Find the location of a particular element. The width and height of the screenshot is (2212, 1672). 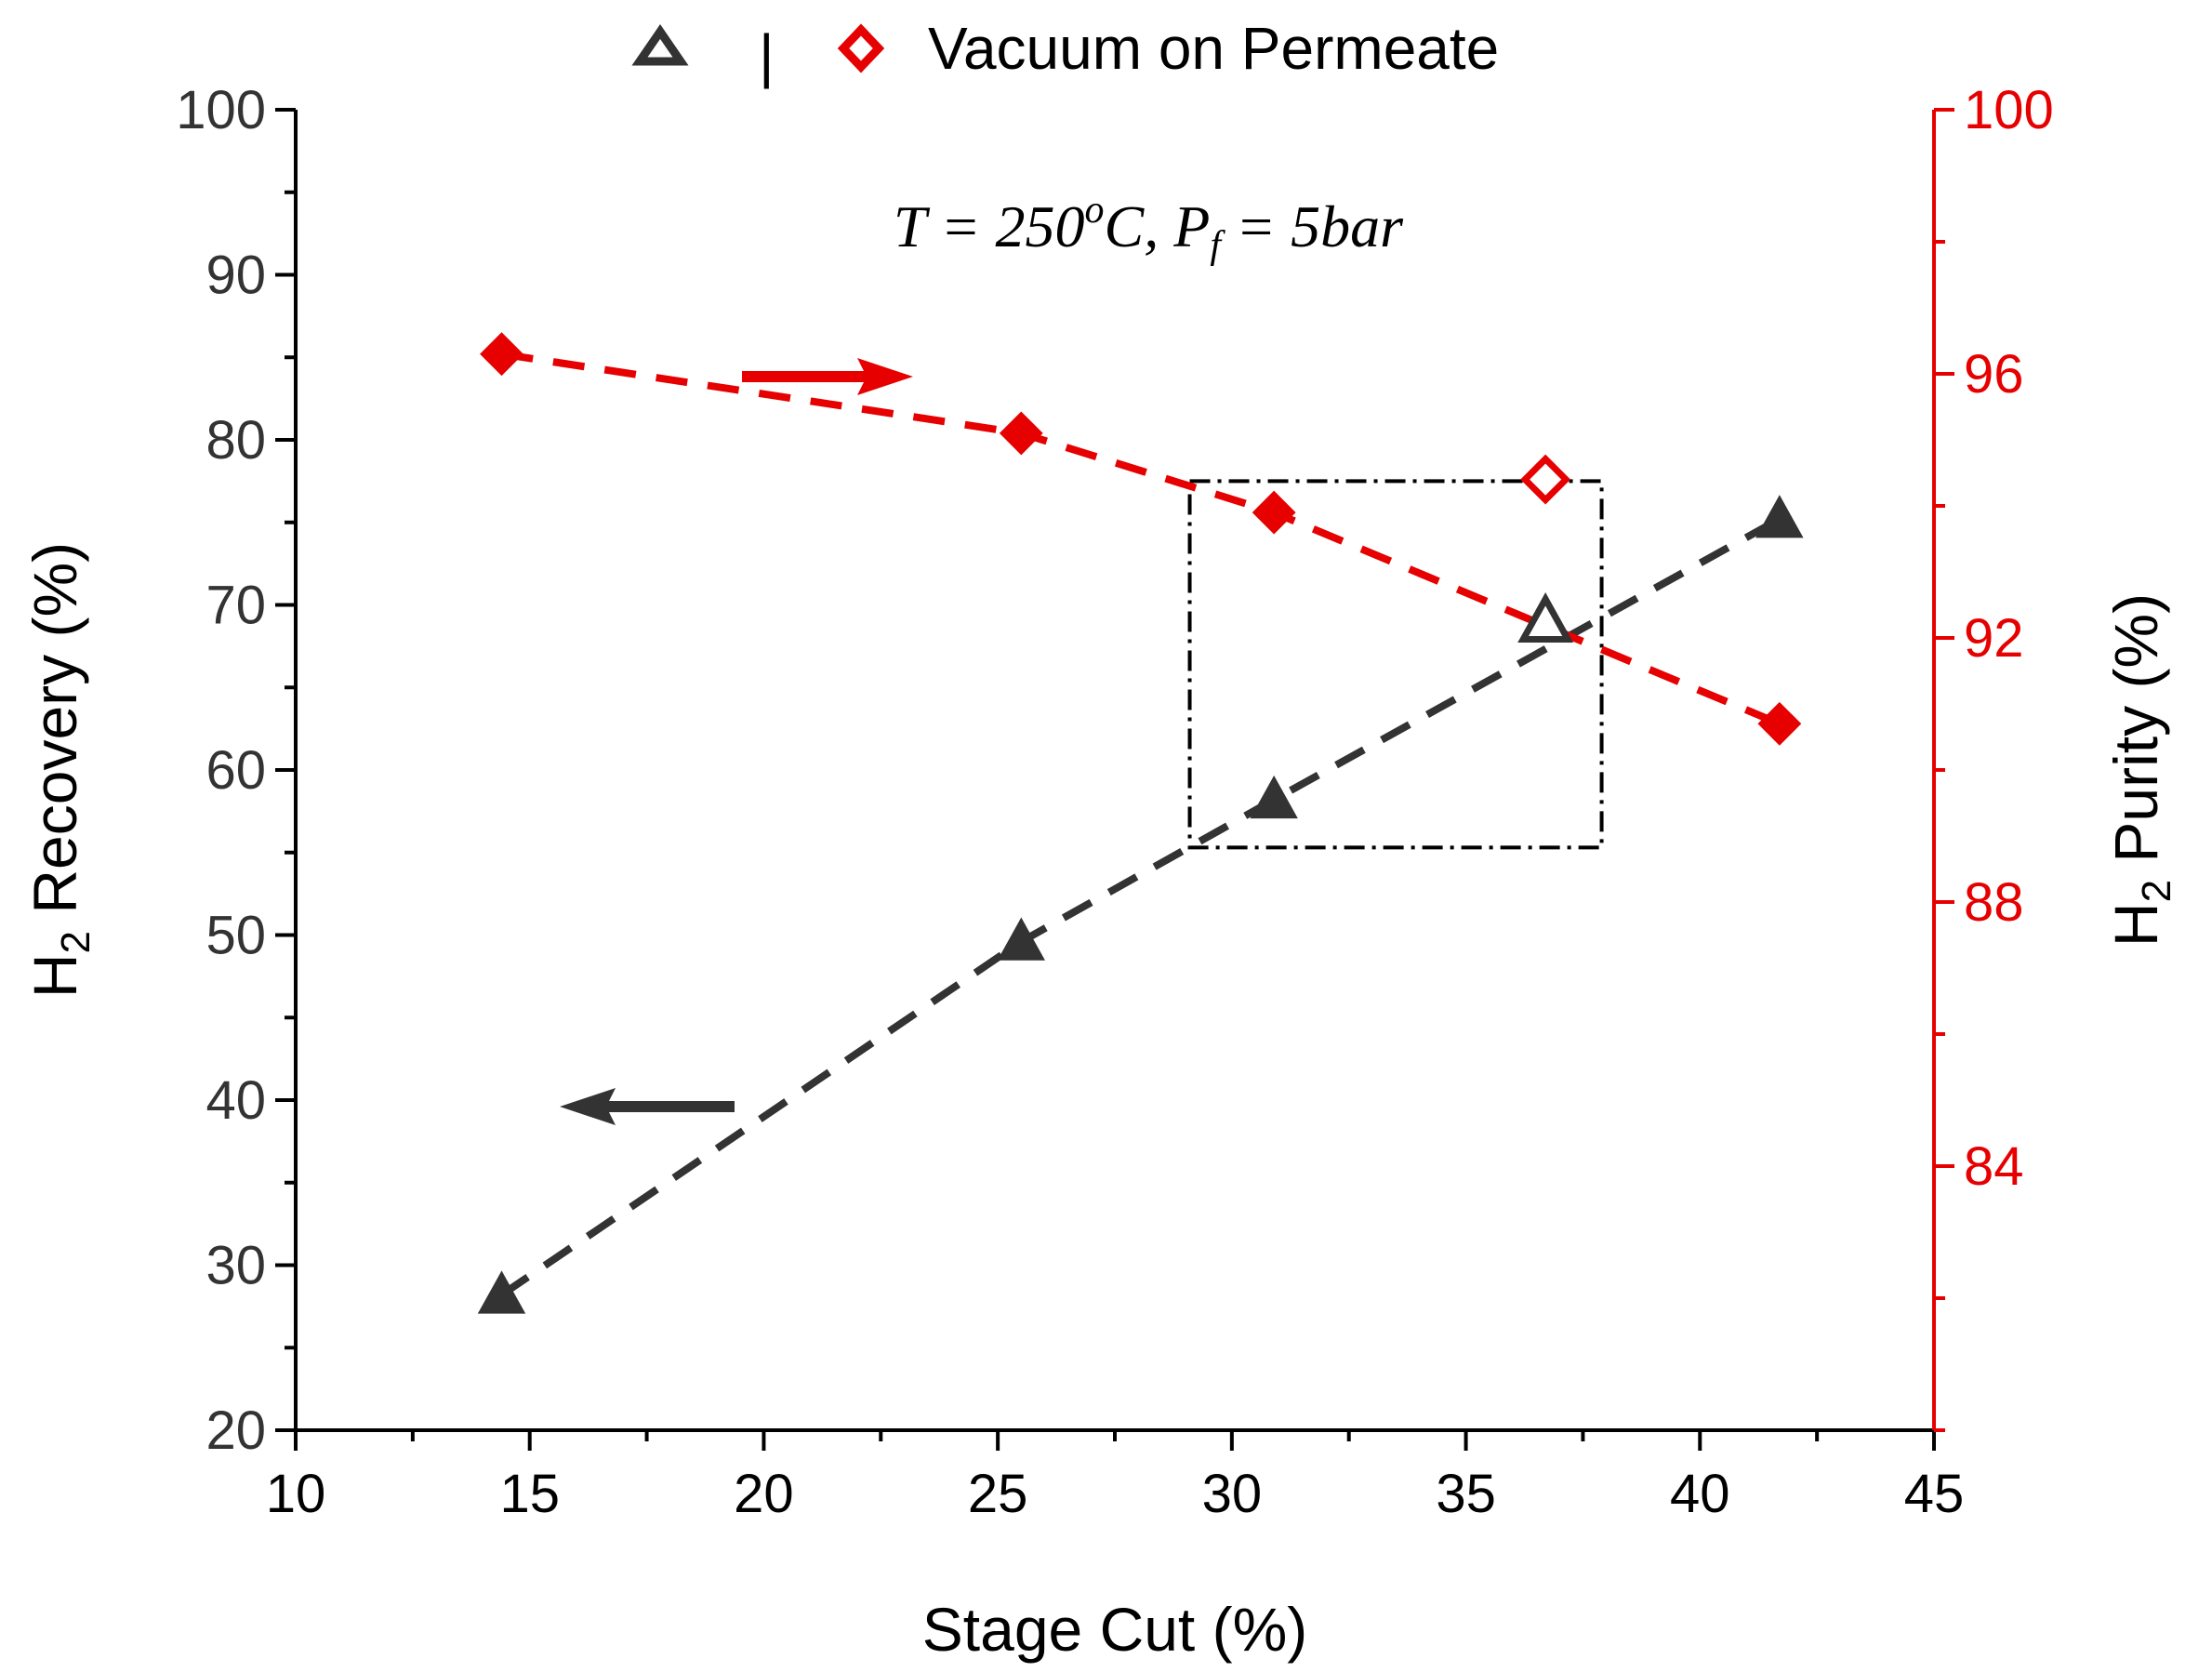

left-y-tick-label: 100 is located at coordinates (221, 110).